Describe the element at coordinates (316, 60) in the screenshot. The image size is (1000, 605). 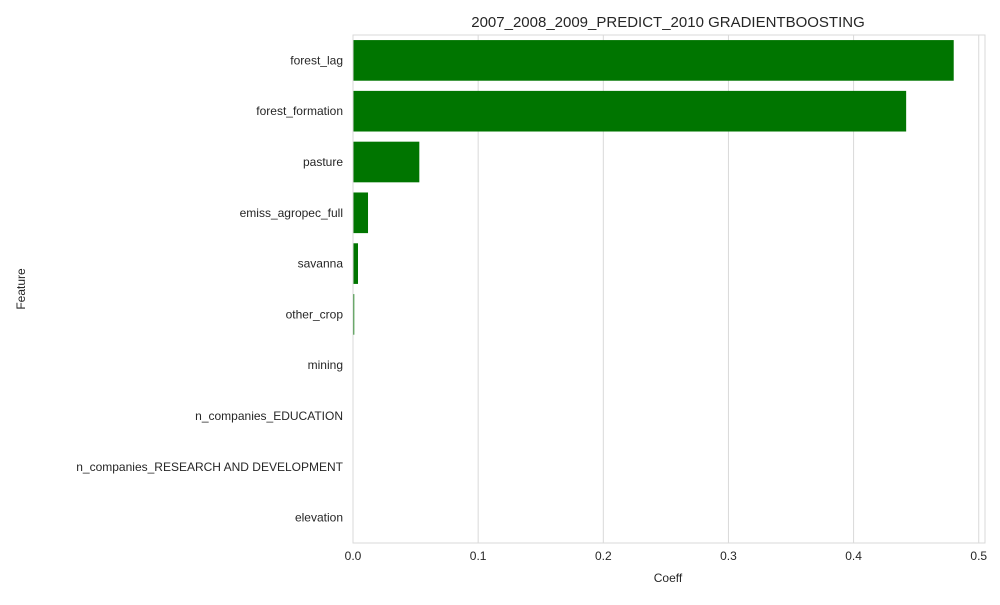
I see `y-tick-label: forest_lag` at that location.